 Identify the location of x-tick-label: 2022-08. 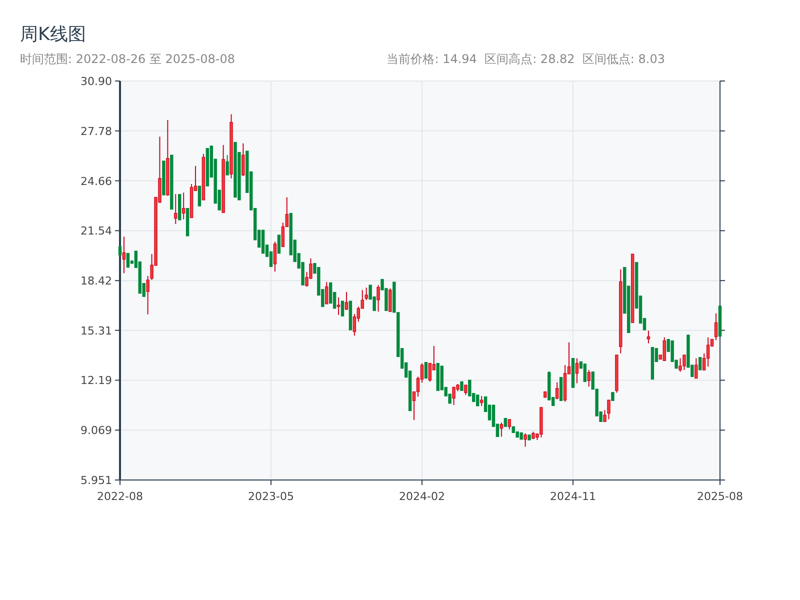
(120, 496).